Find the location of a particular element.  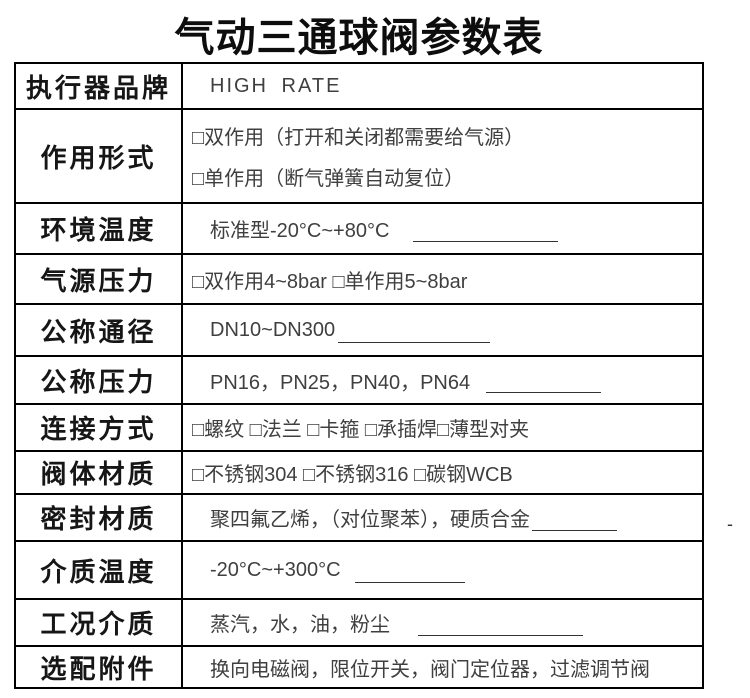

row-value: 蒸汽，水，油，粉尘 is located at coordinates (442, 622).